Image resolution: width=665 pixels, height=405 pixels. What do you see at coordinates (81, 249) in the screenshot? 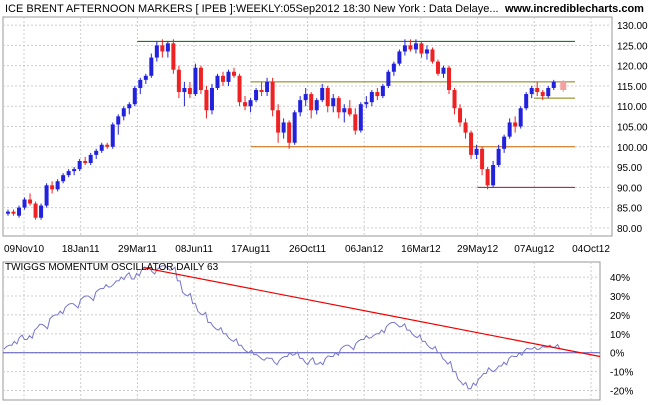
I see `x-tick-label: 18Jan11` at bounding box center [81, 249].